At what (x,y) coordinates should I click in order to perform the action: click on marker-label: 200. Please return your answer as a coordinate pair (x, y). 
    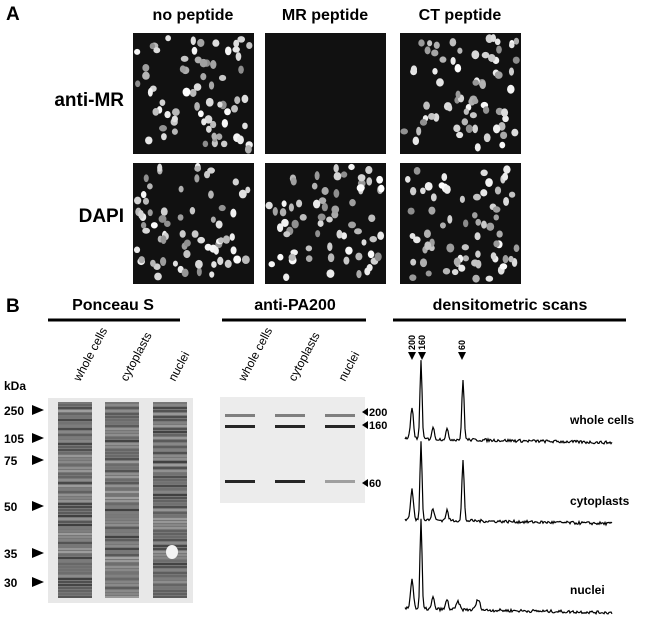
    Looking at the image, I should click on (378, 413).